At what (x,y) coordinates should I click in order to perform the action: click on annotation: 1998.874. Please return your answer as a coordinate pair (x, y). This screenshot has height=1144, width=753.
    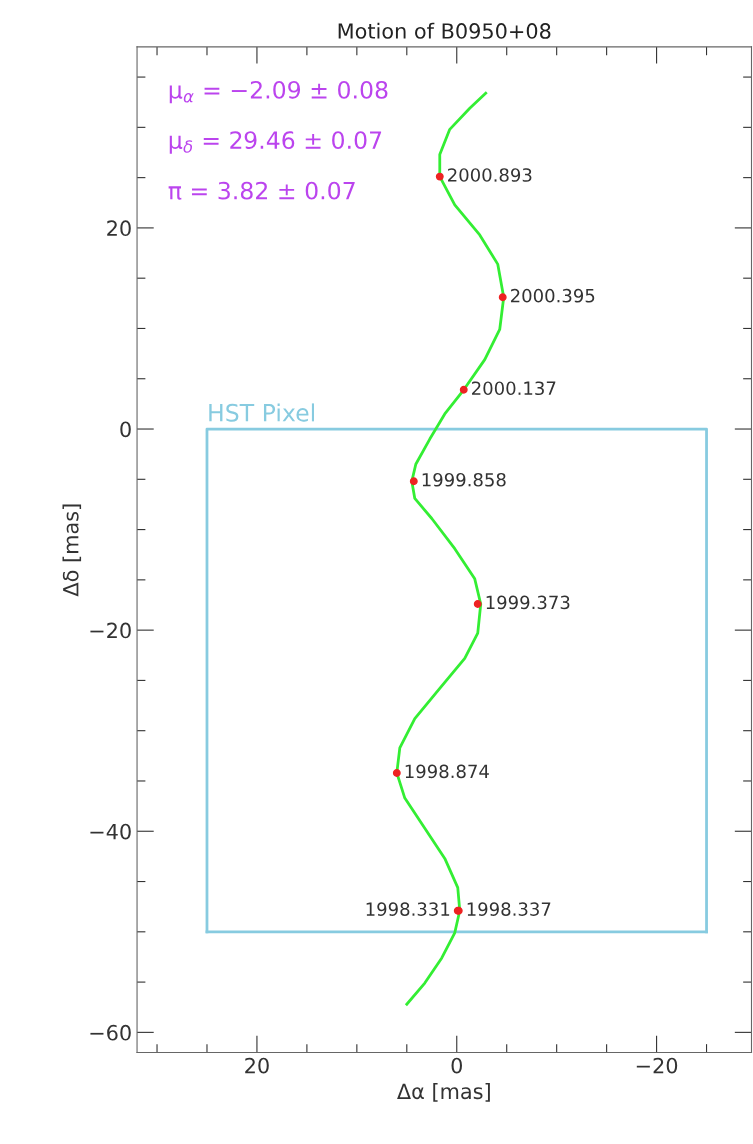
    Looking at the image, I should click on (447, 771).